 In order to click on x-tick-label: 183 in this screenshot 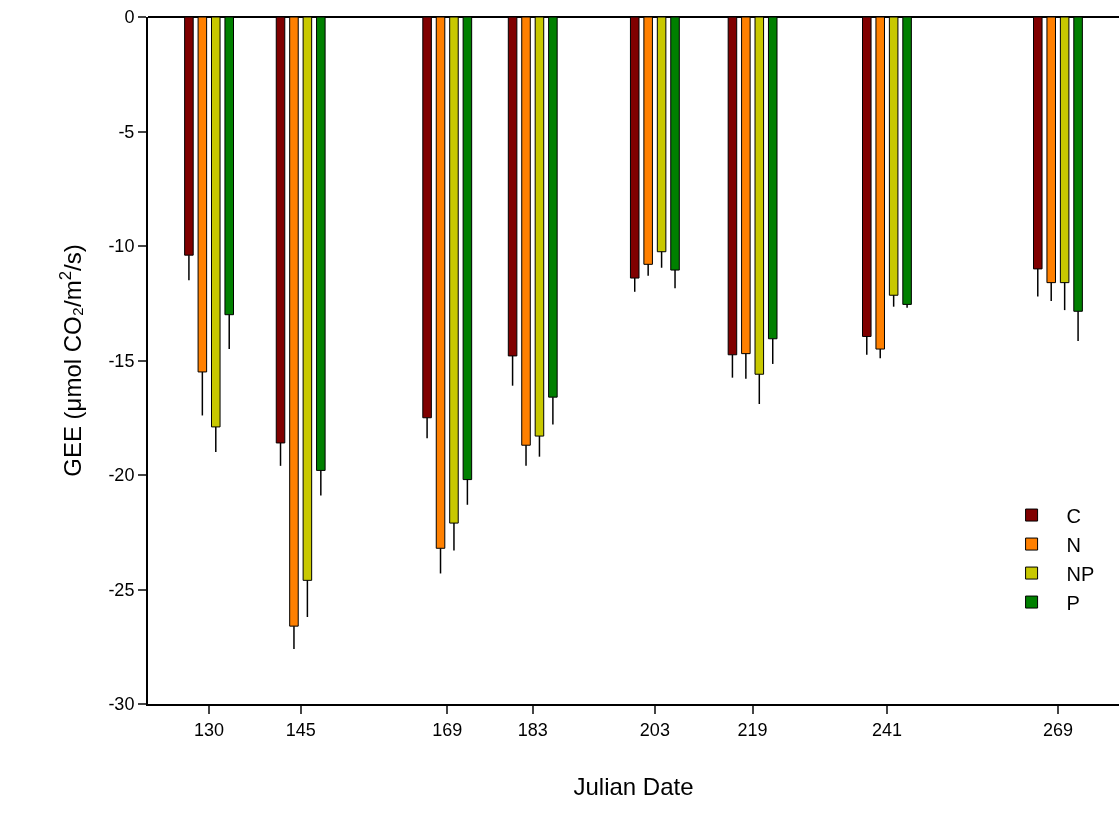, I will do `click(532, 729)`.